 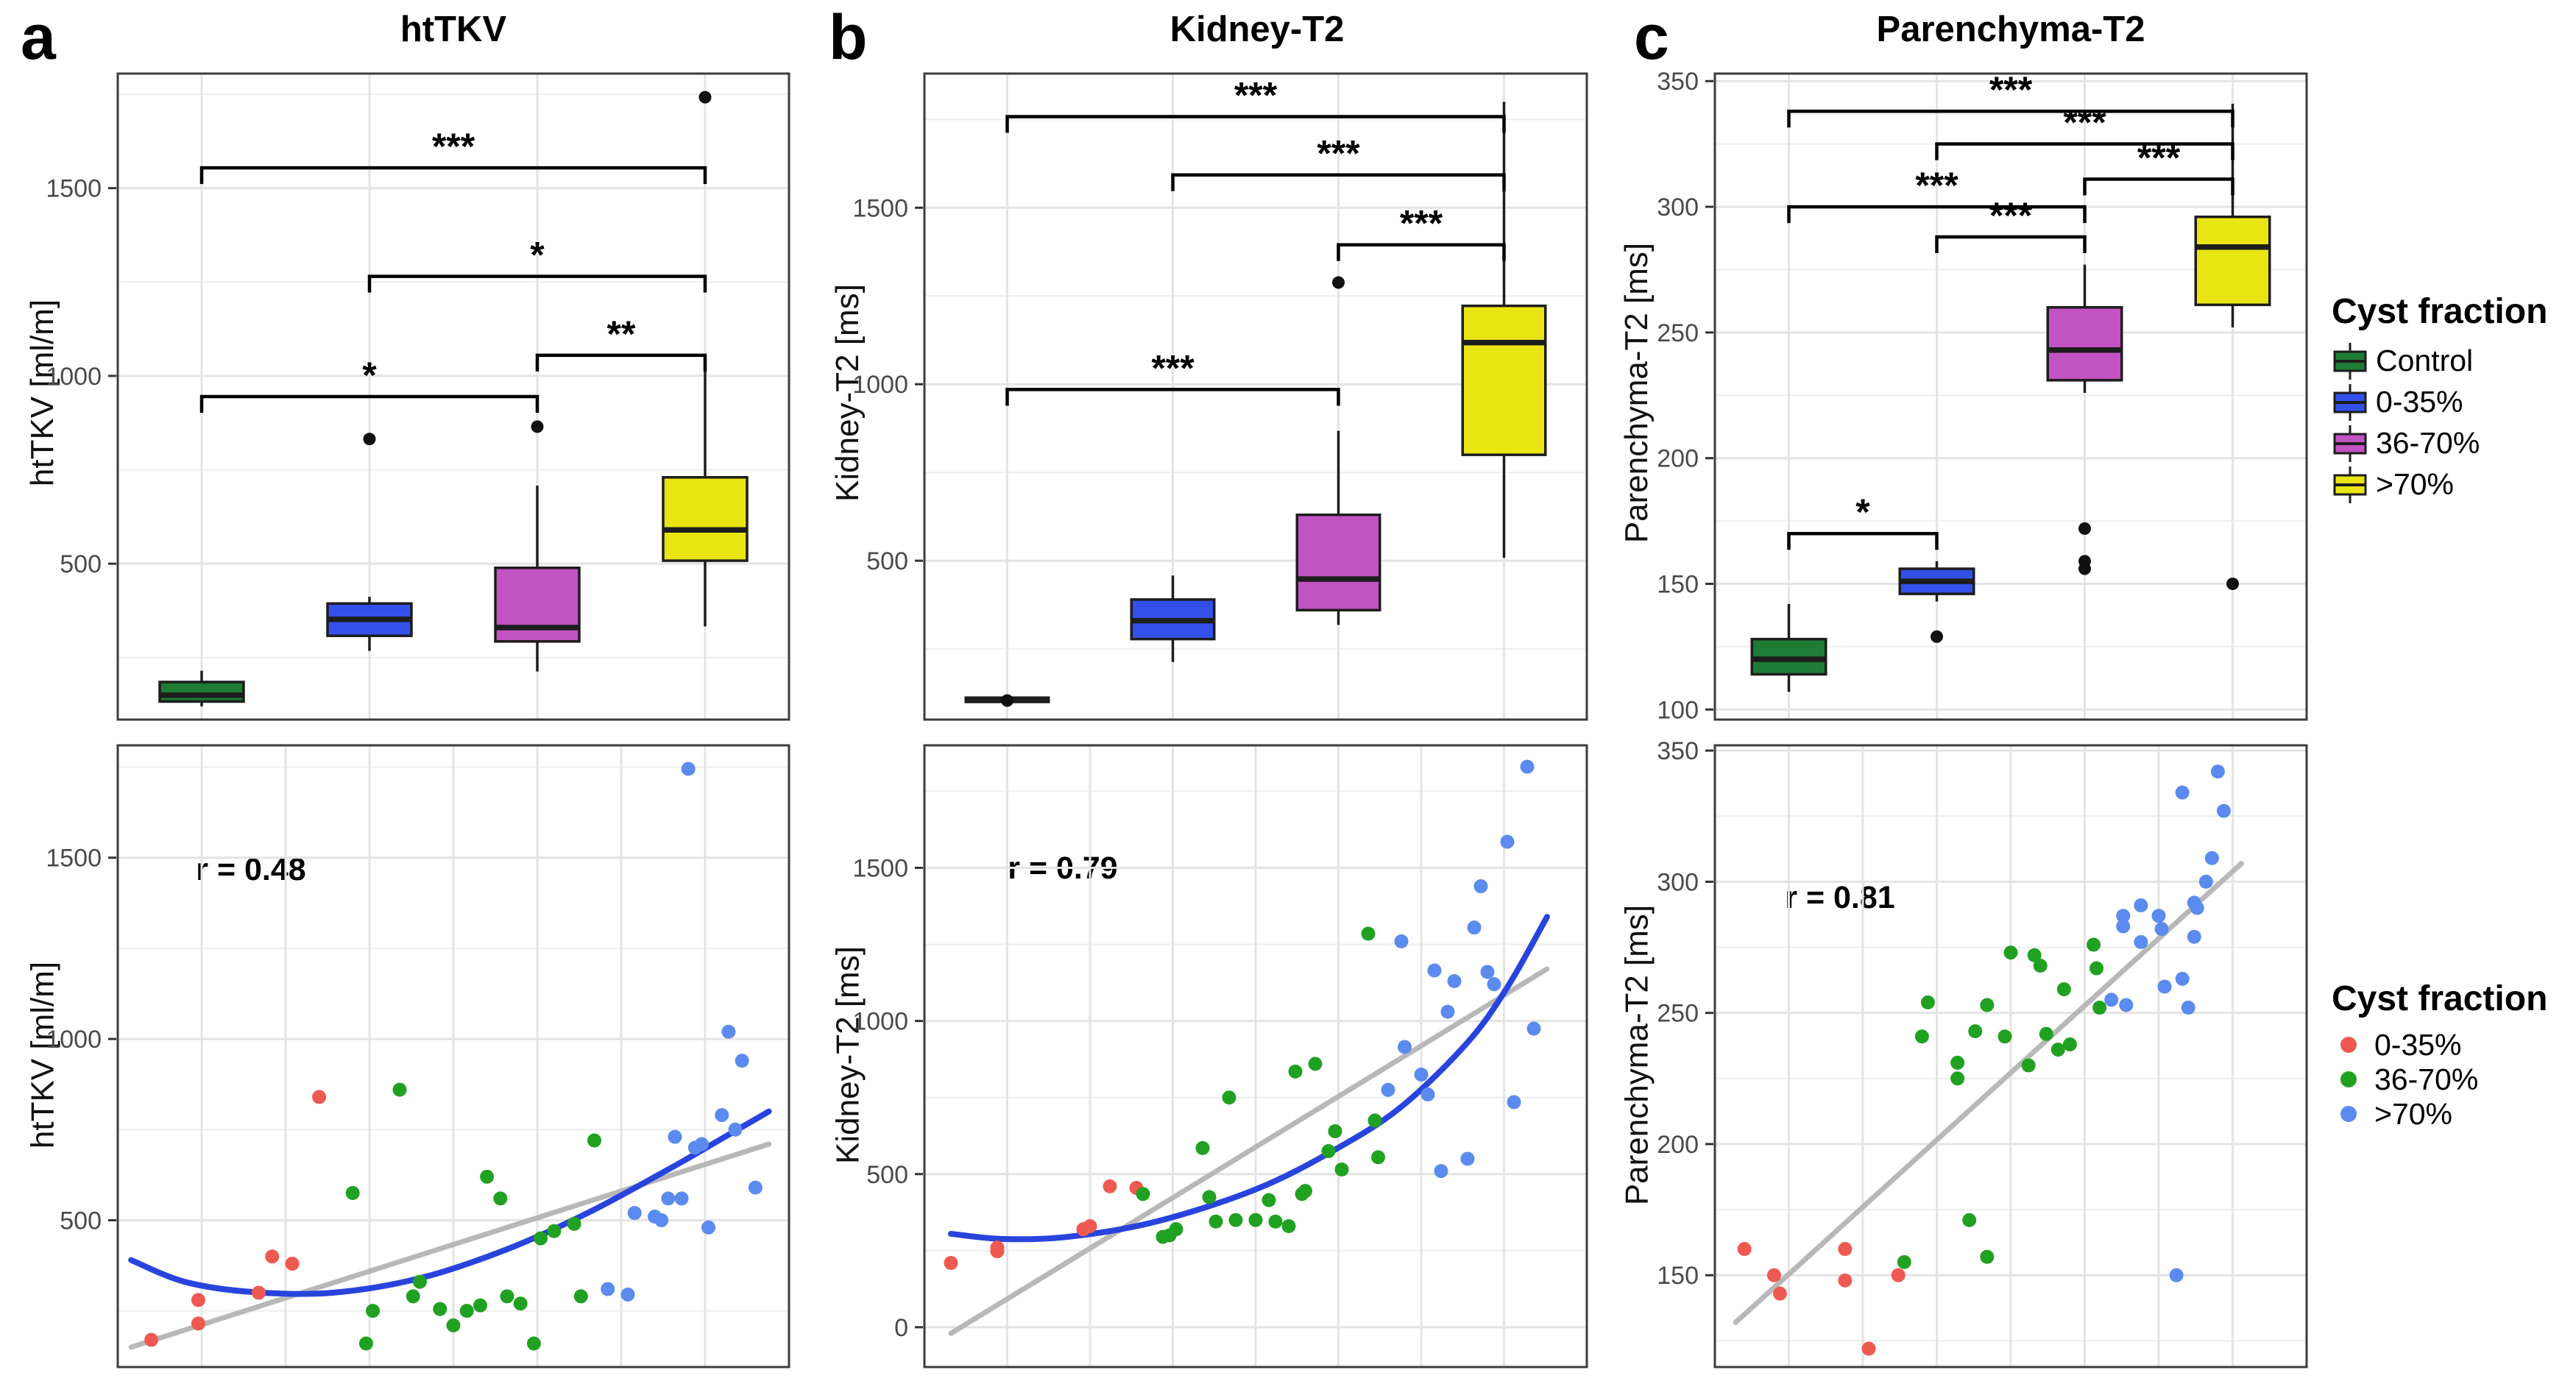 What do you see at coordinates (81, 376) in the screenshot?
I see `y-axis: 500 1000 1500` at bounding box center [81, 376].